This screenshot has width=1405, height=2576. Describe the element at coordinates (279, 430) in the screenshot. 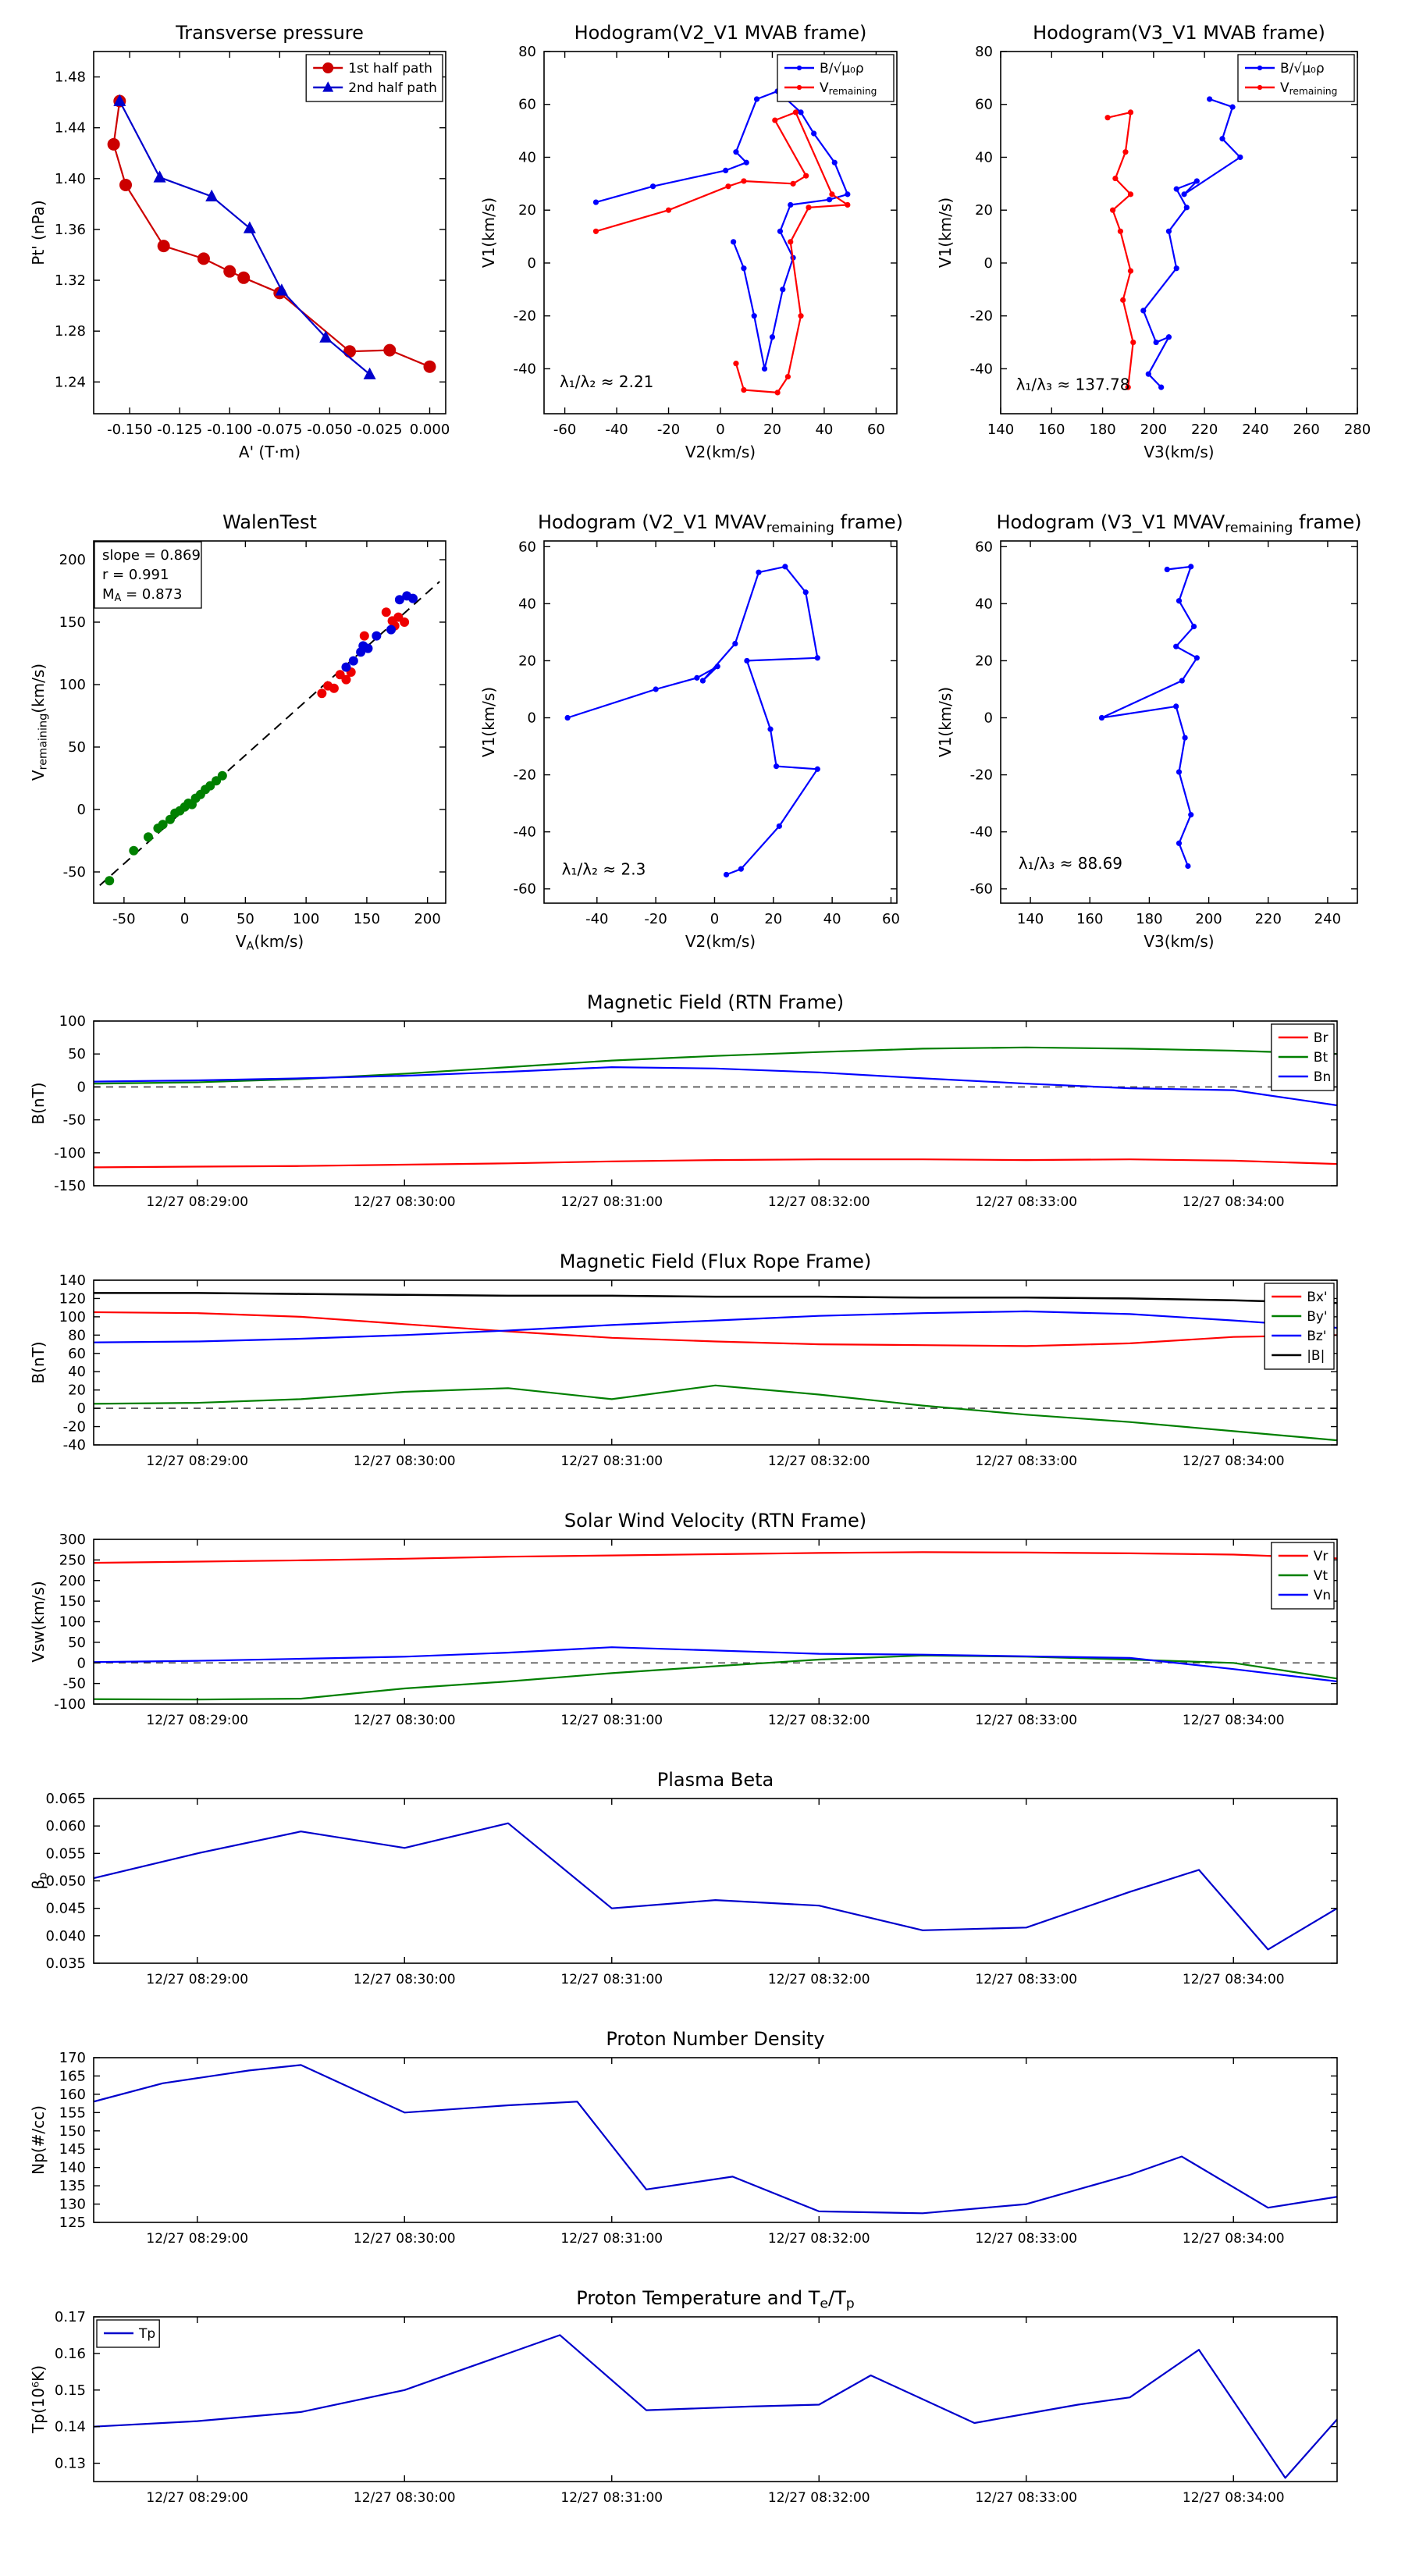

I see `svg-text: -0.075` at that location.